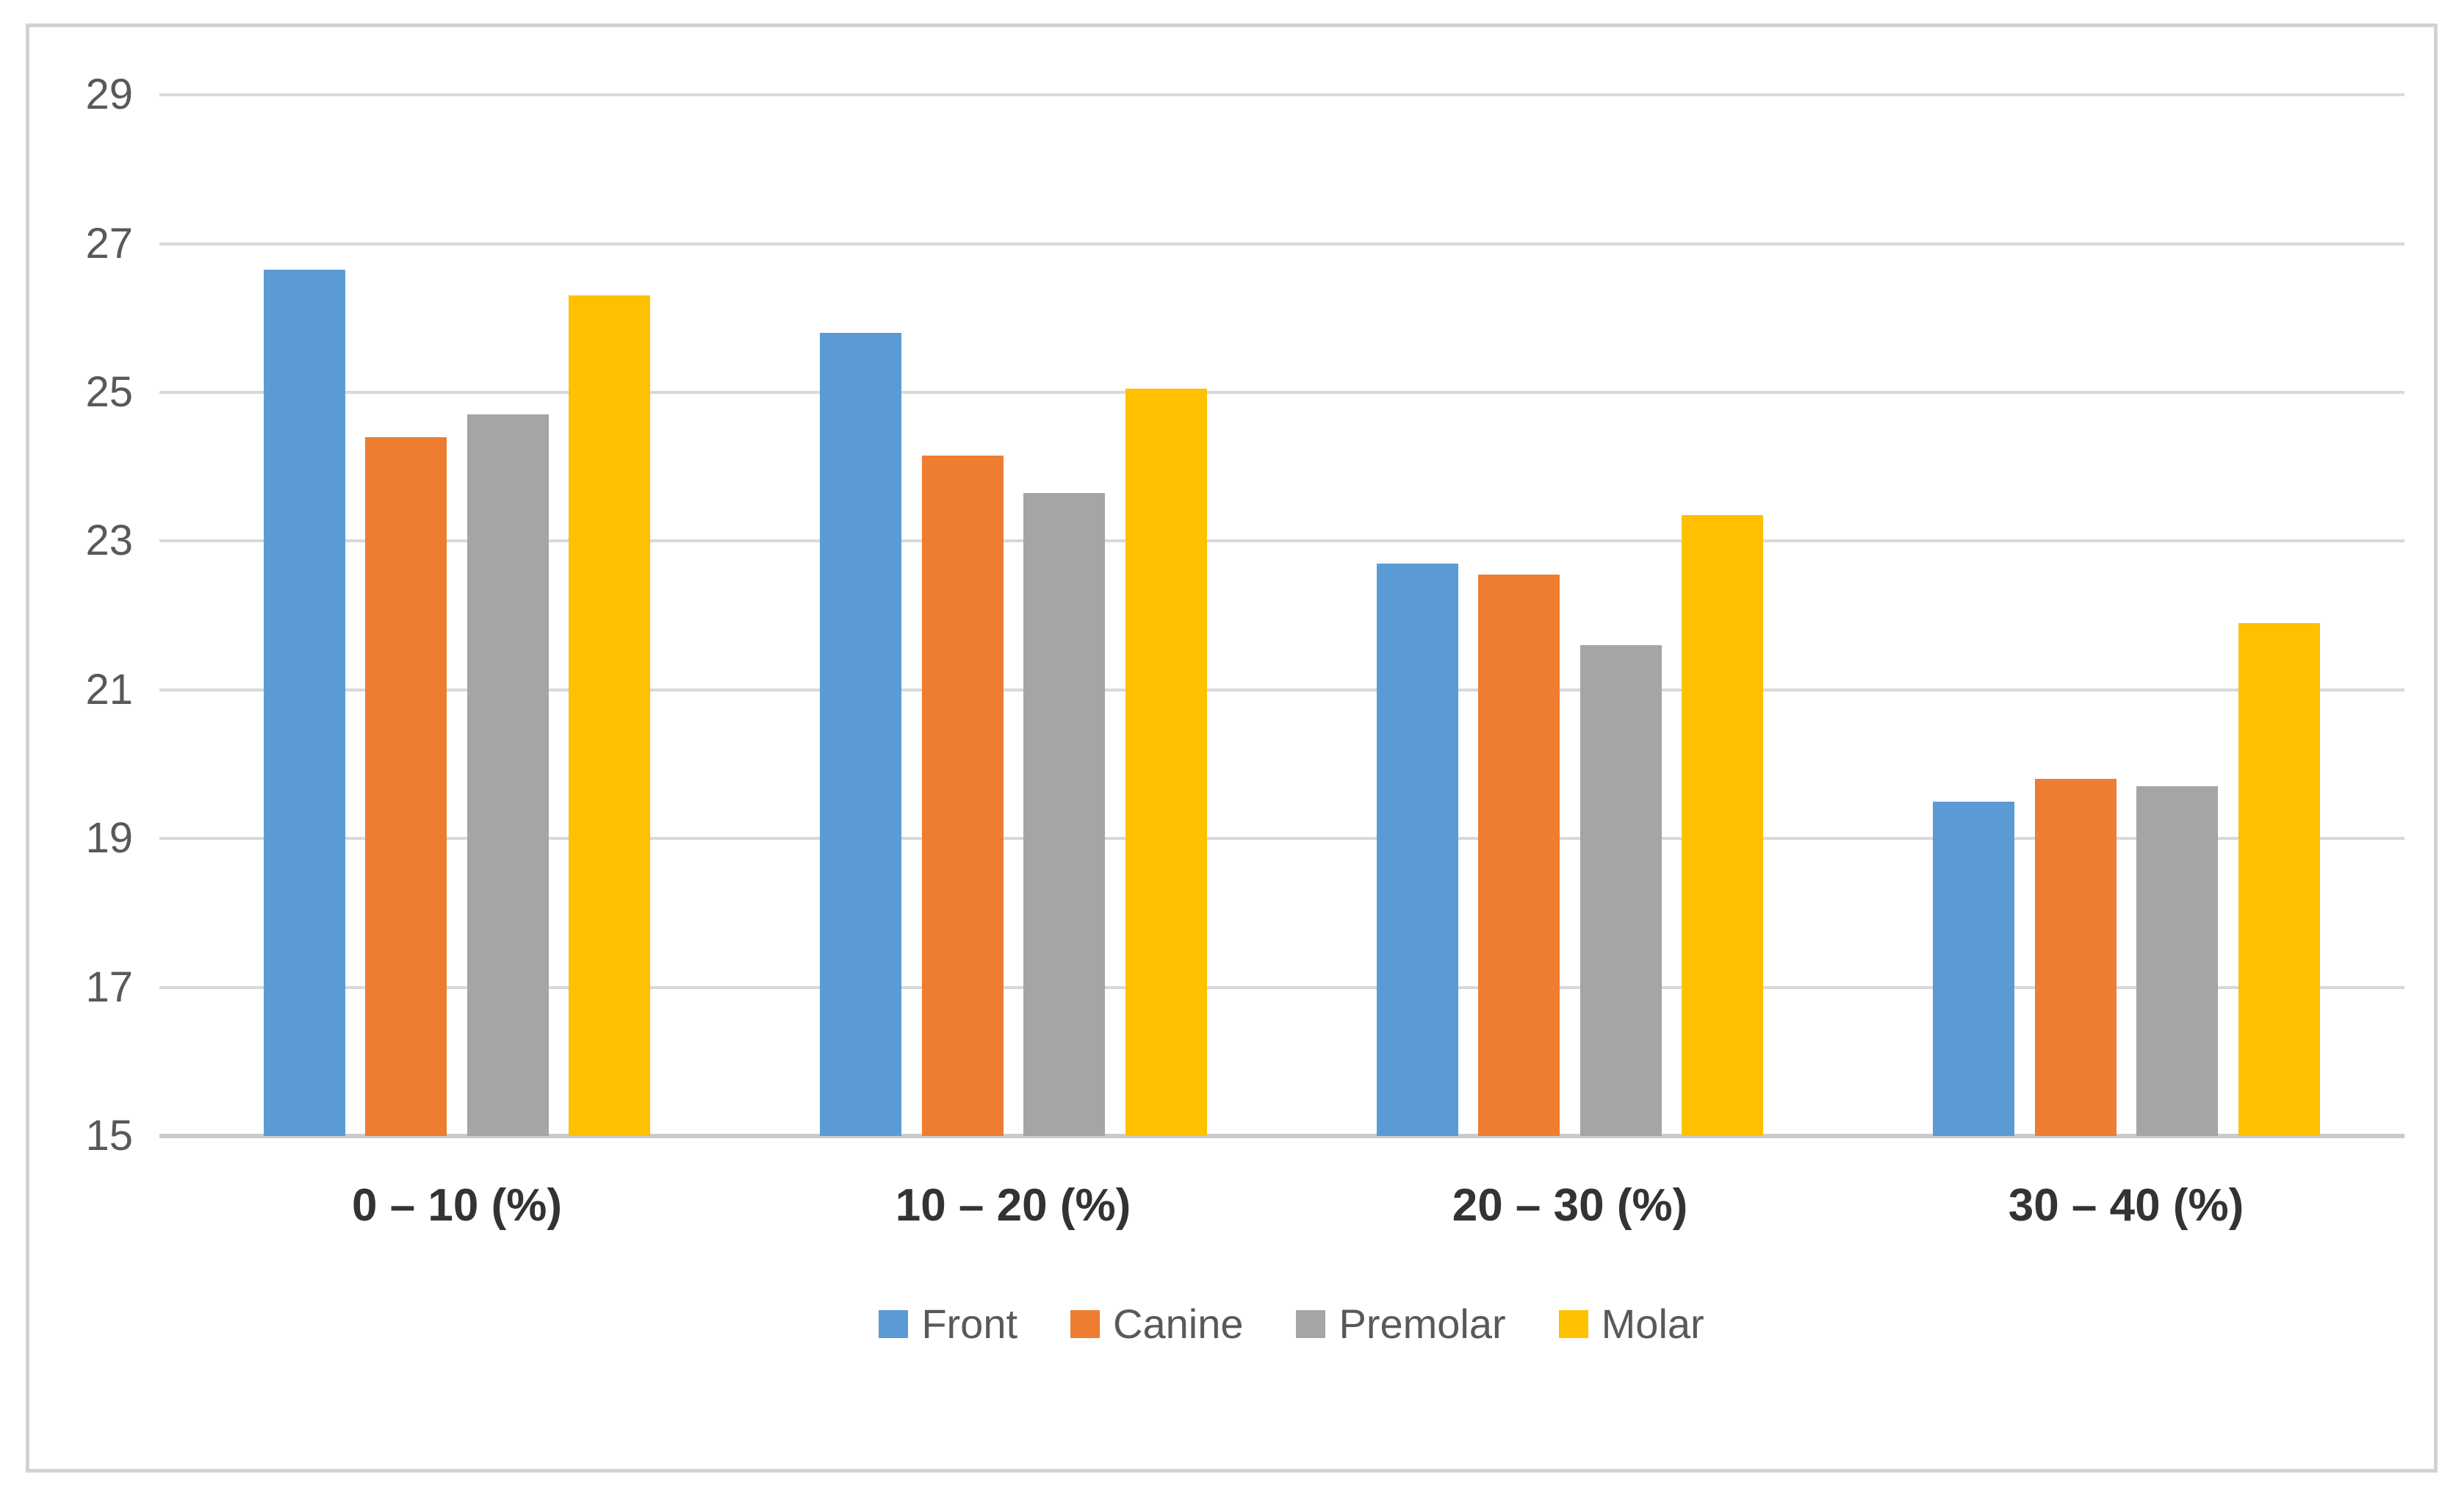 This screenshot has width=2464, height=1499. What do you see at coordinates (1417, 850) in the screenshot?
I see `bar-front-group3` at bounding box center [1417, 850].